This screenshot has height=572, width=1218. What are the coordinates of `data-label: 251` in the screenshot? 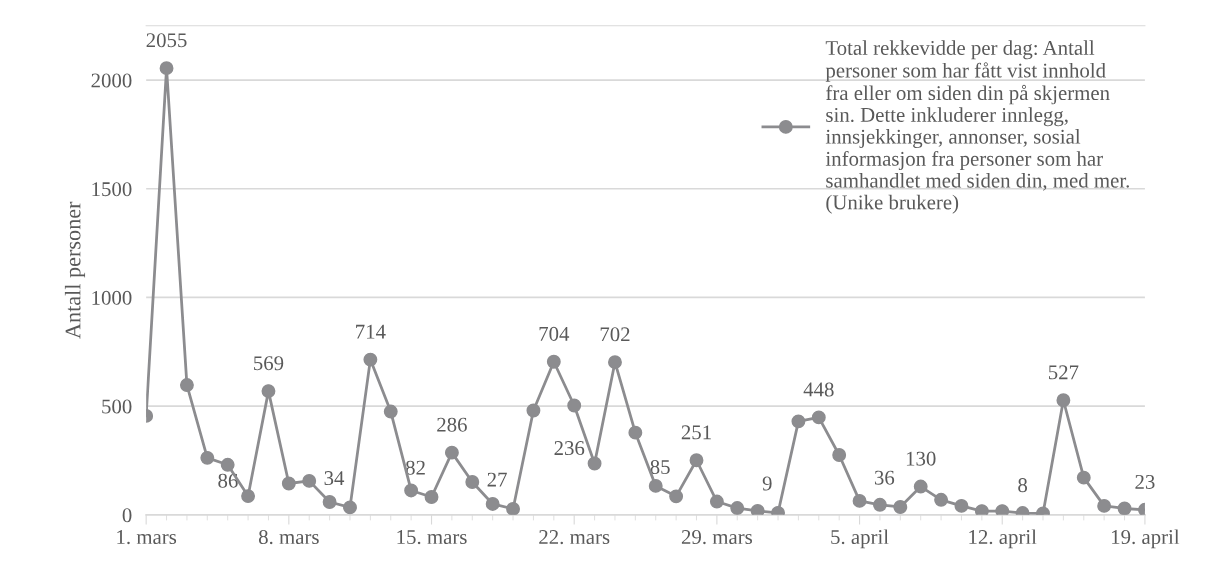 It's located at (696, 432).